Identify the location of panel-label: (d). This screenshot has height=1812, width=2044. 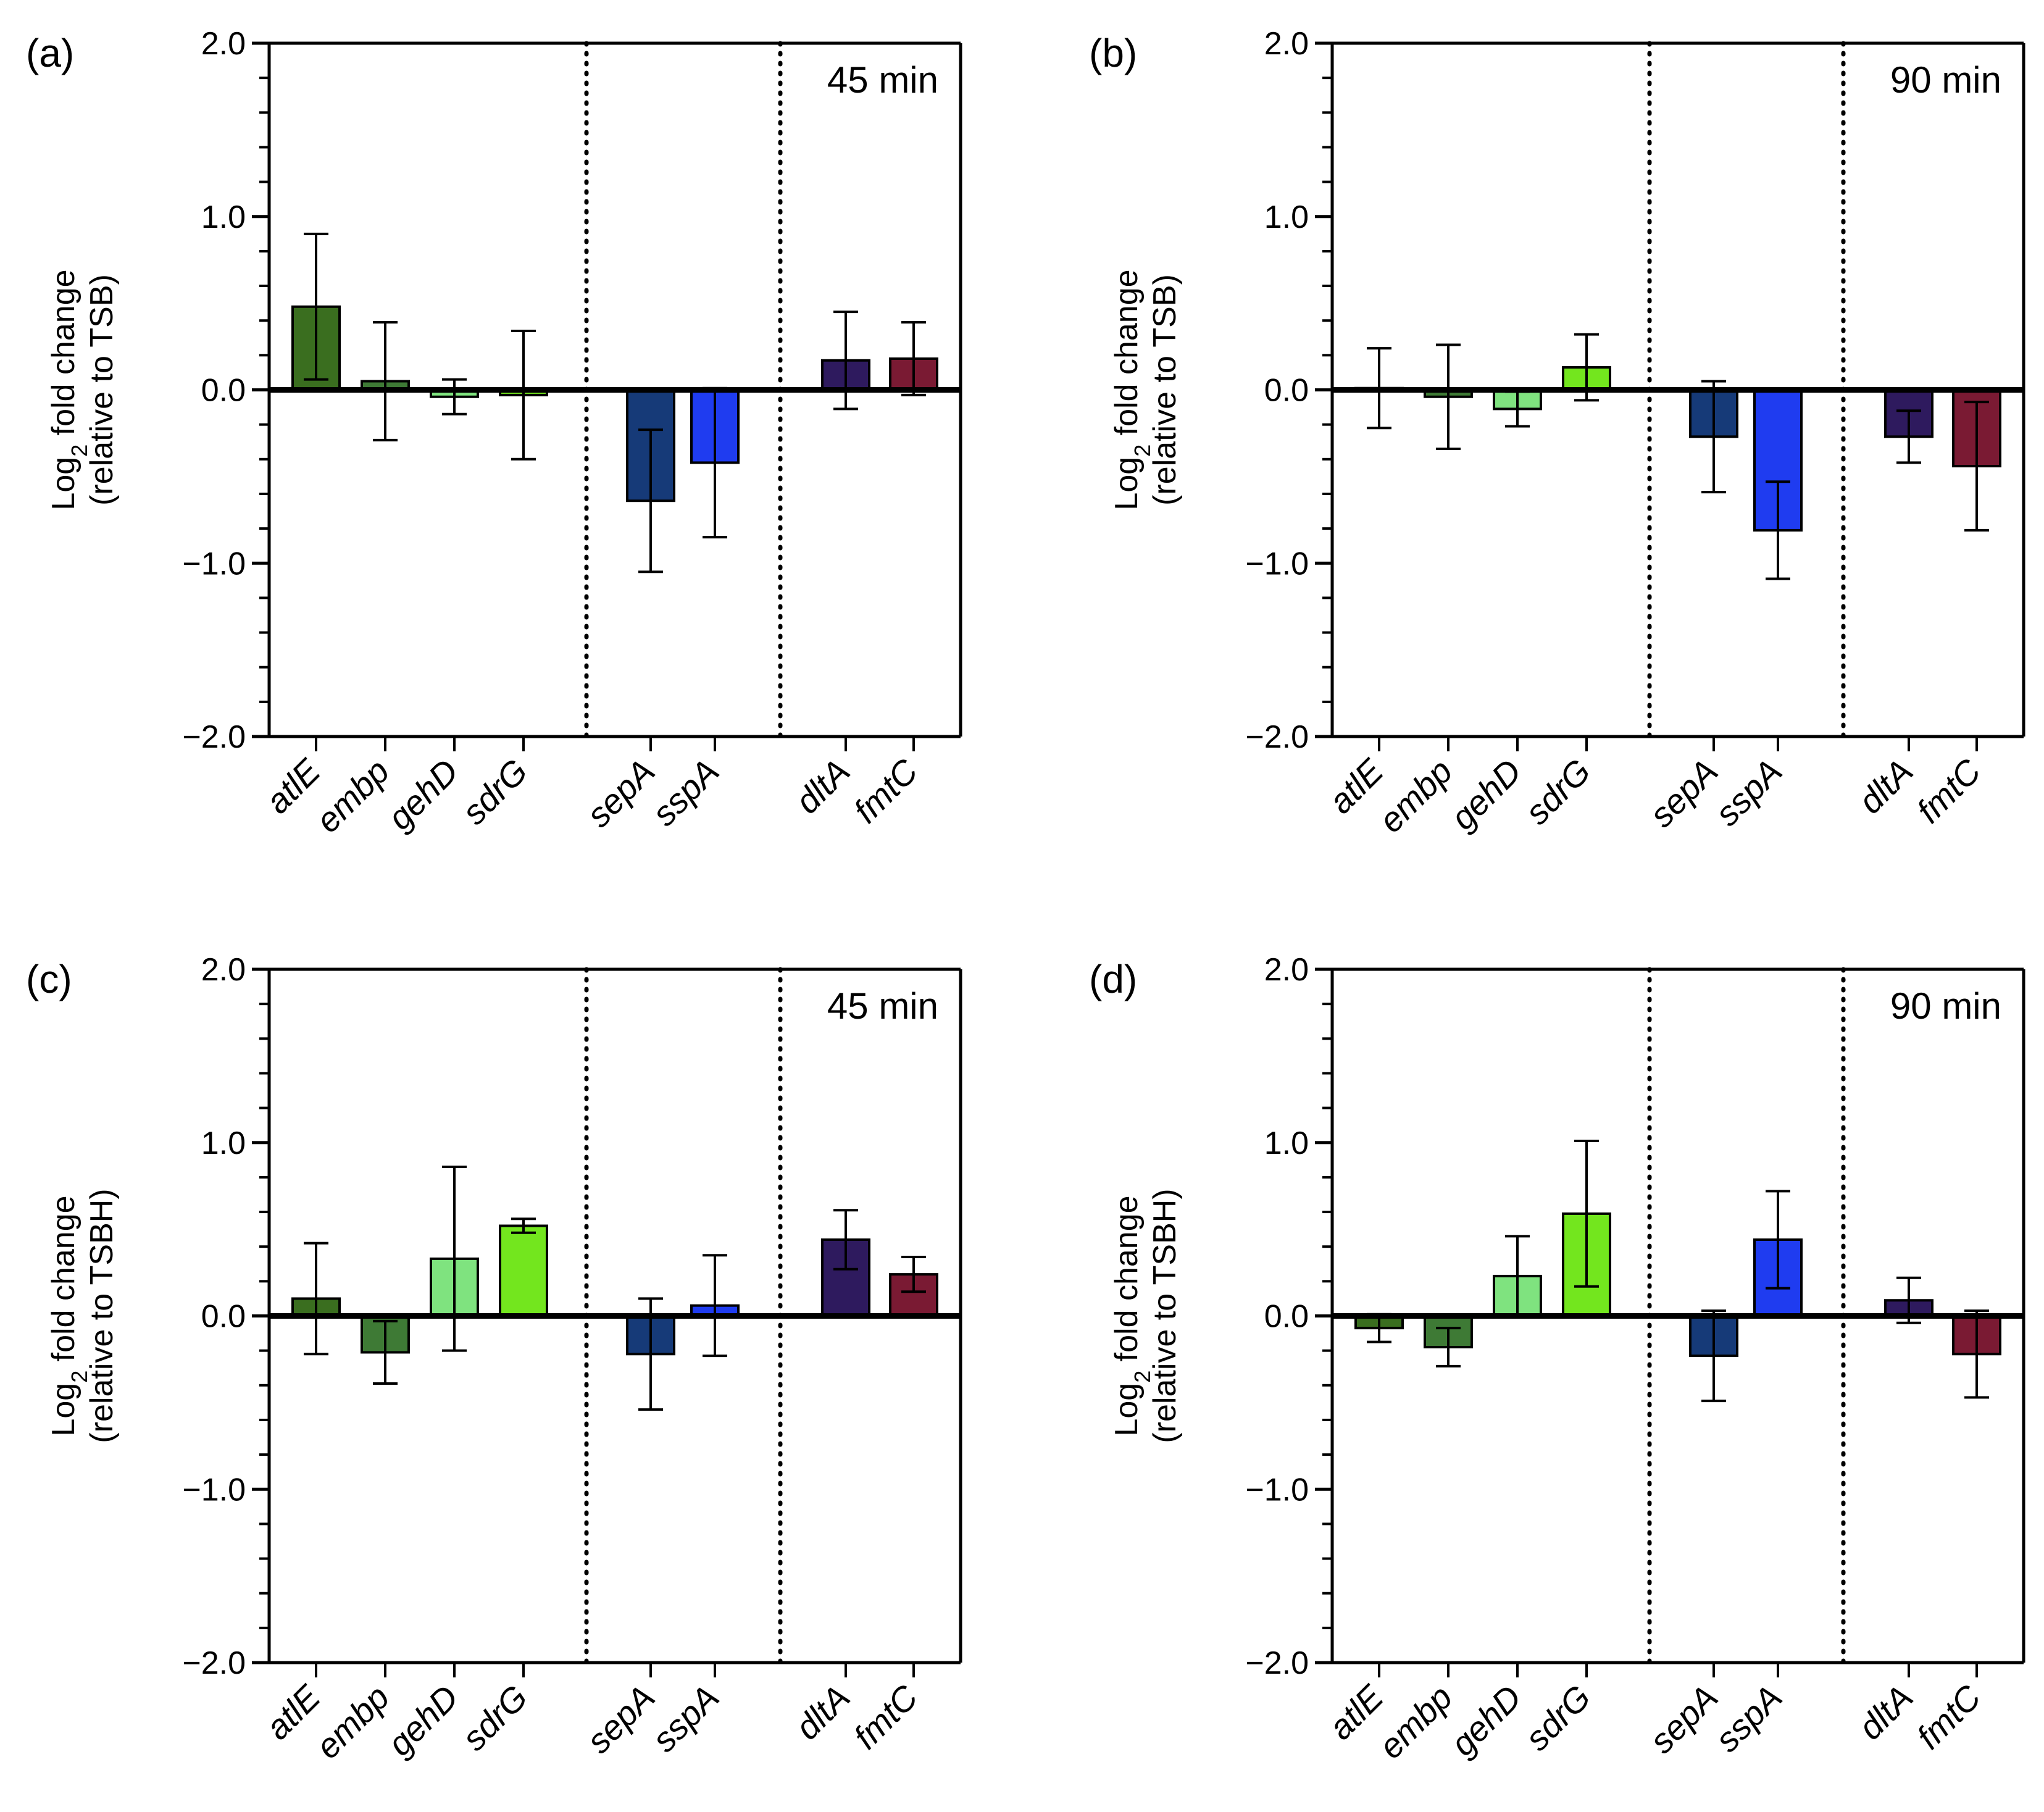
(1113, 979).